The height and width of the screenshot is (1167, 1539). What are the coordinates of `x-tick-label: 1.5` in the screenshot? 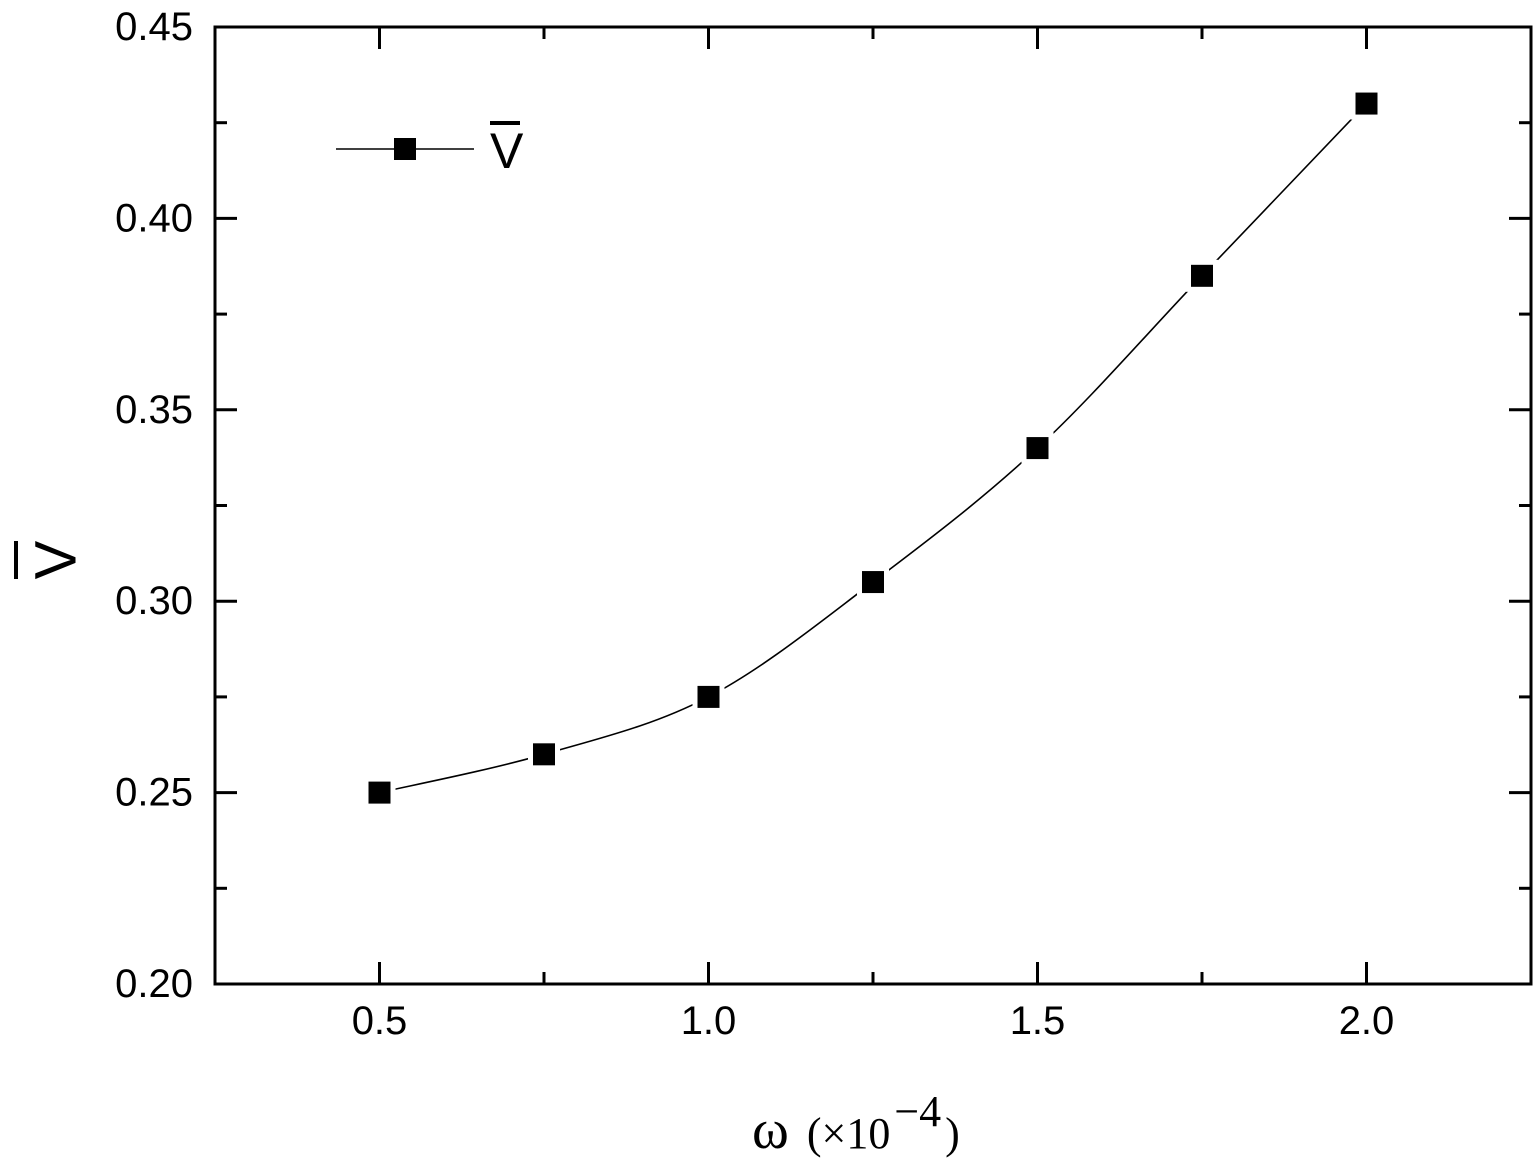 It's located at (1038, 1021).